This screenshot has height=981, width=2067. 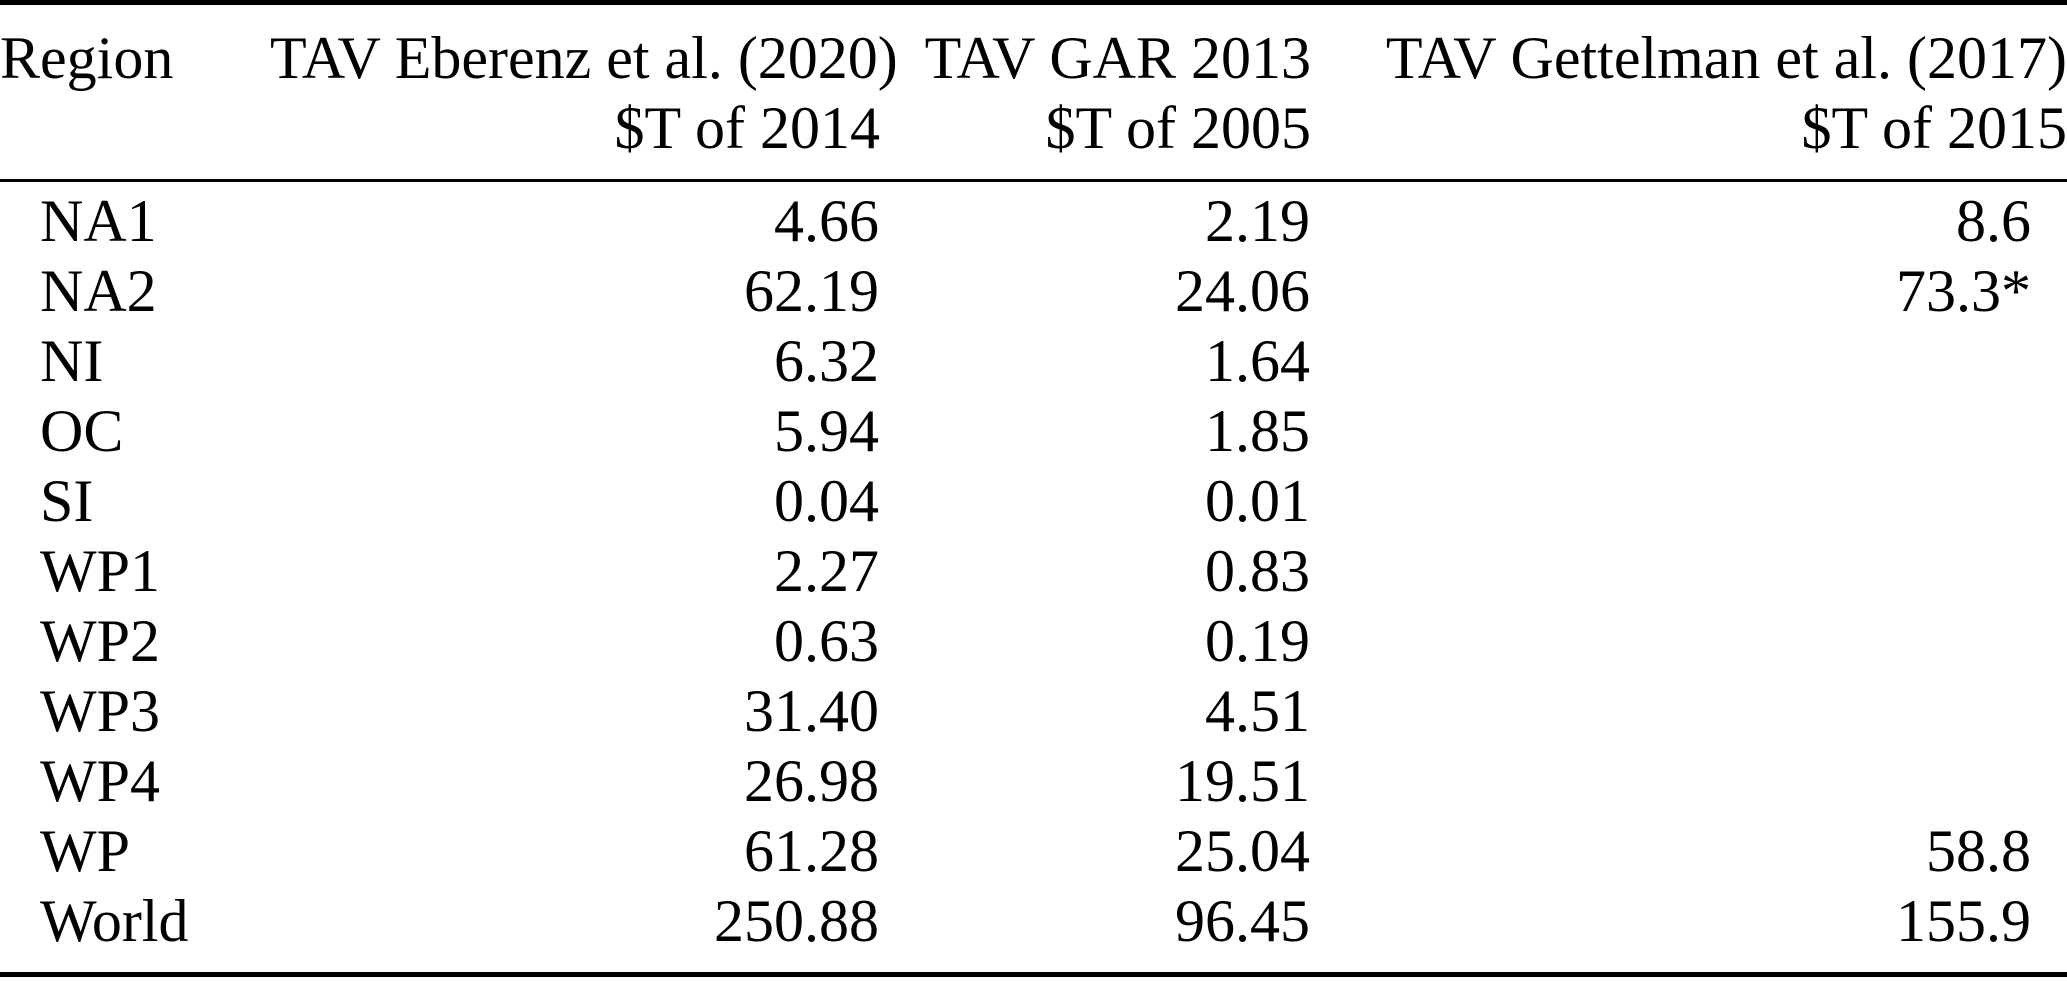 What do you see at coordinates (584, 58) in the screenshot?
I see `column-label: TAV Eberenz et al. (2020)` at bounding box center [584, 58].